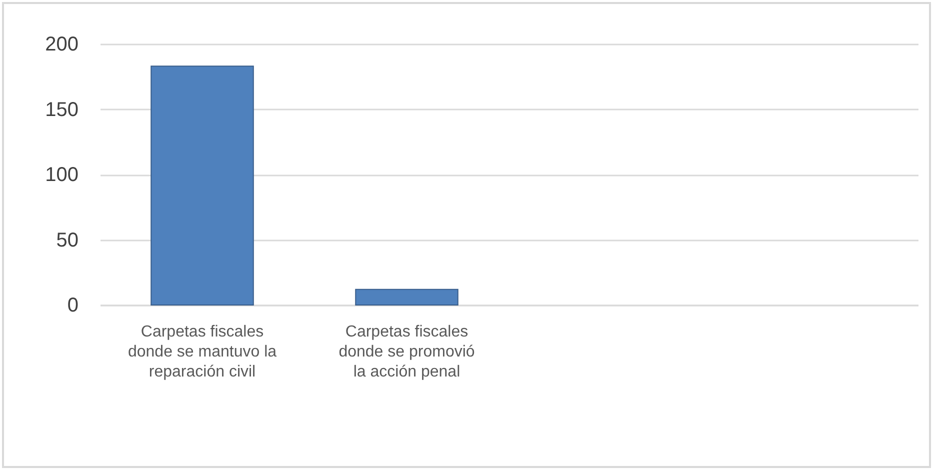 This screenshot has width=937, height=474. What do you see at coordinates (202, 352) in the screenshot?
I see `x-tick-label: Carpetas fiscales donde se mantuvo la reparación civil` at bounding box center [202, 352].